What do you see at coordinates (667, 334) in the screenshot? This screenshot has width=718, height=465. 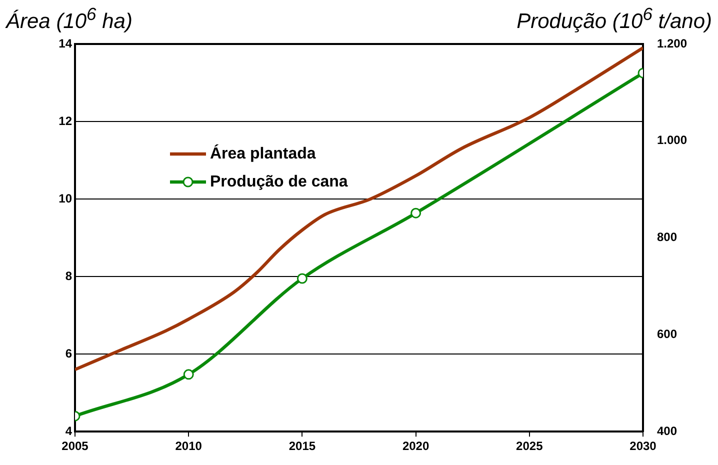 I see `y2-tick-label: 600` at bounding box center [667, 334].